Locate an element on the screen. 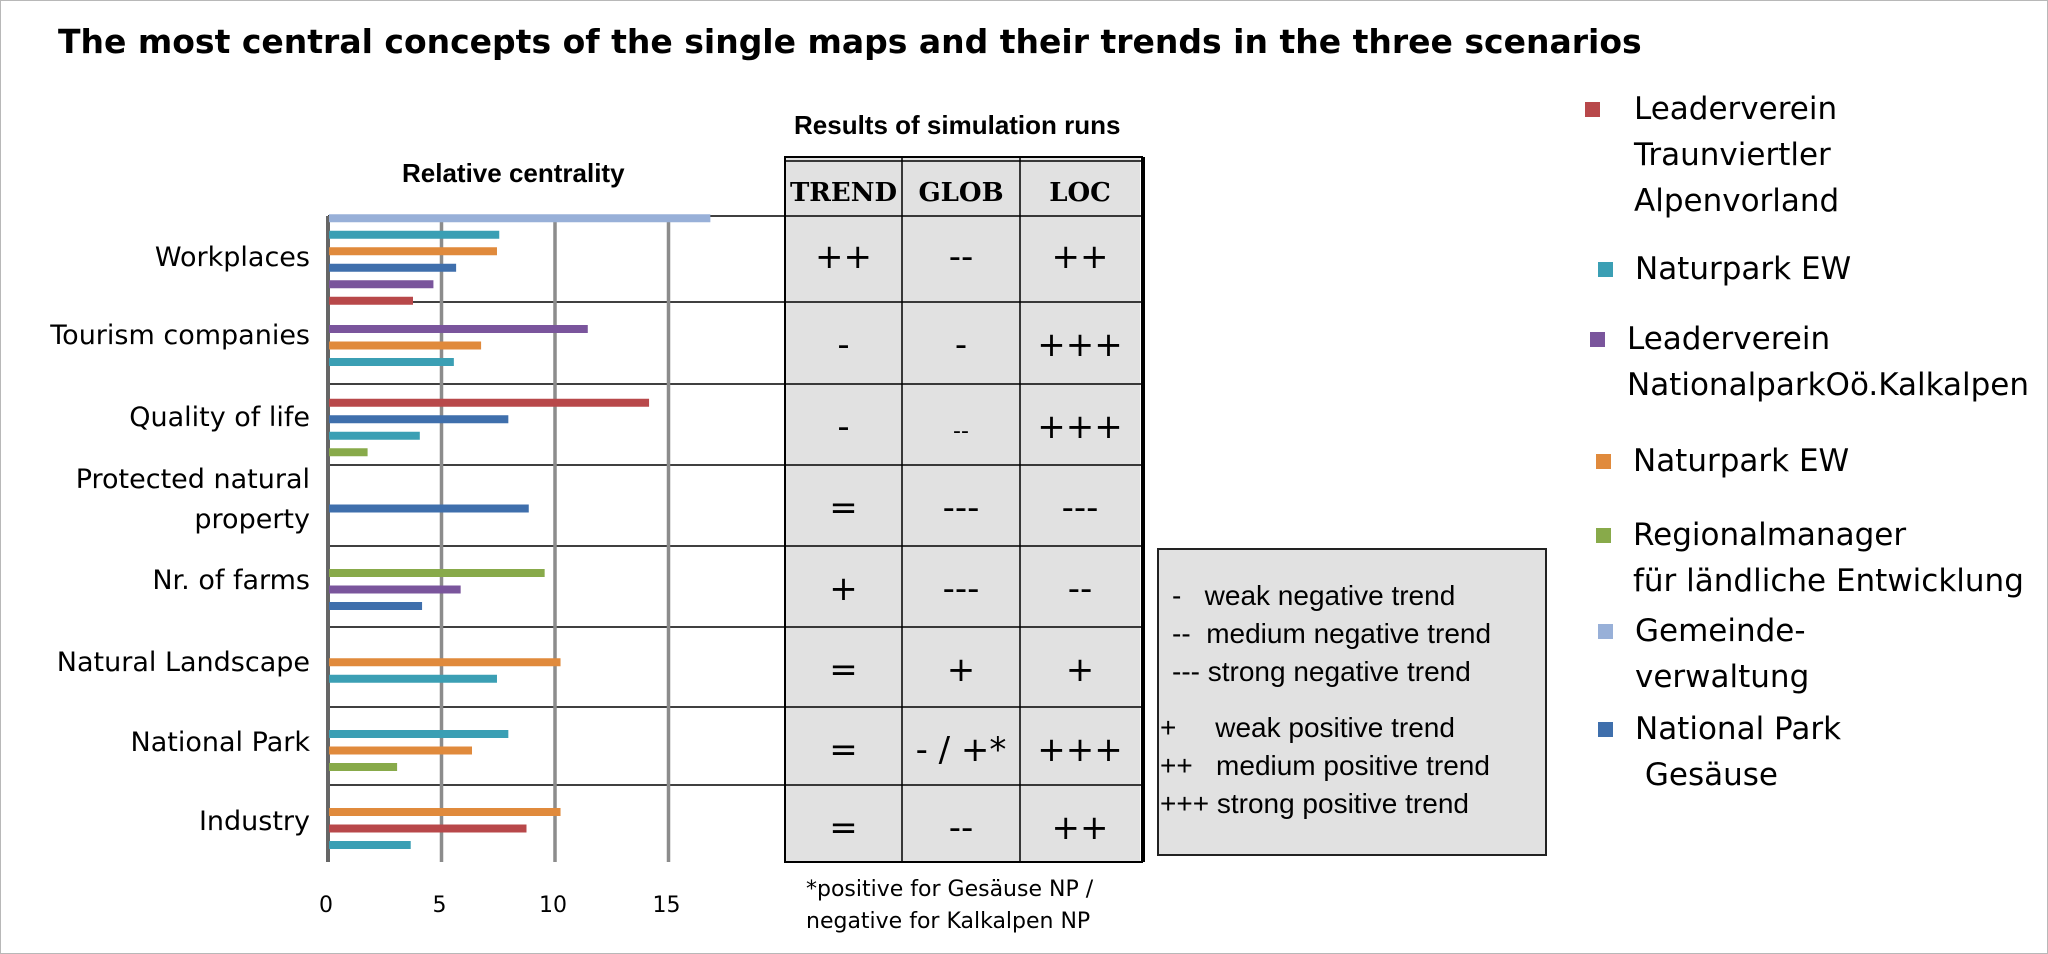  category-label: Nr. of farms is located at coordinates (231, 580).